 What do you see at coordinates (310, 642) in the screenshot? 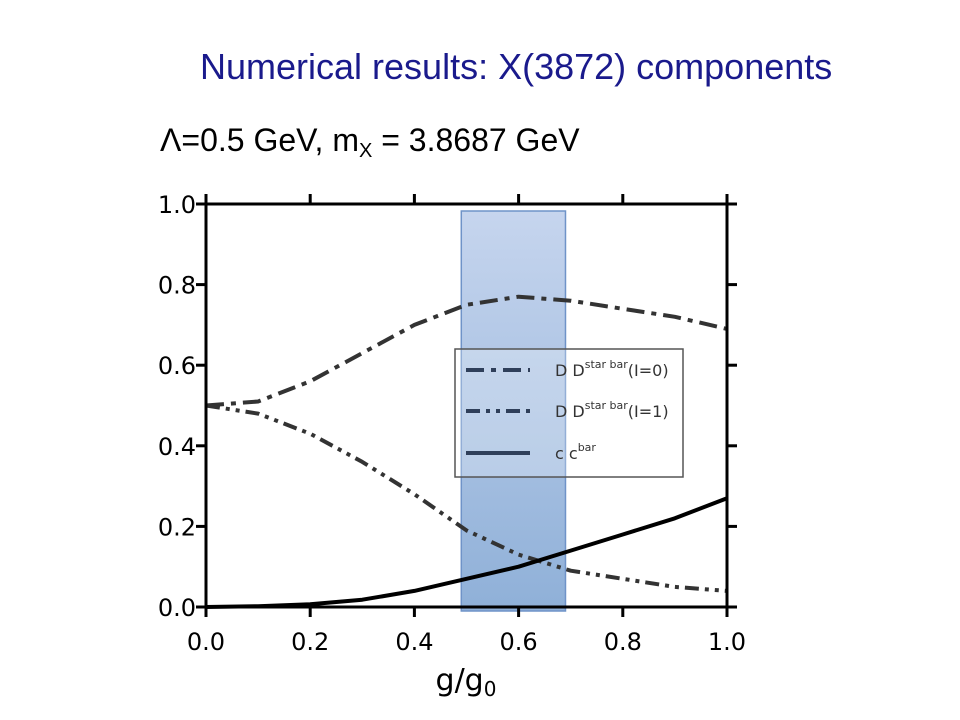
I see `x-tick-label: 0.2` at bounding box center [310, 642].